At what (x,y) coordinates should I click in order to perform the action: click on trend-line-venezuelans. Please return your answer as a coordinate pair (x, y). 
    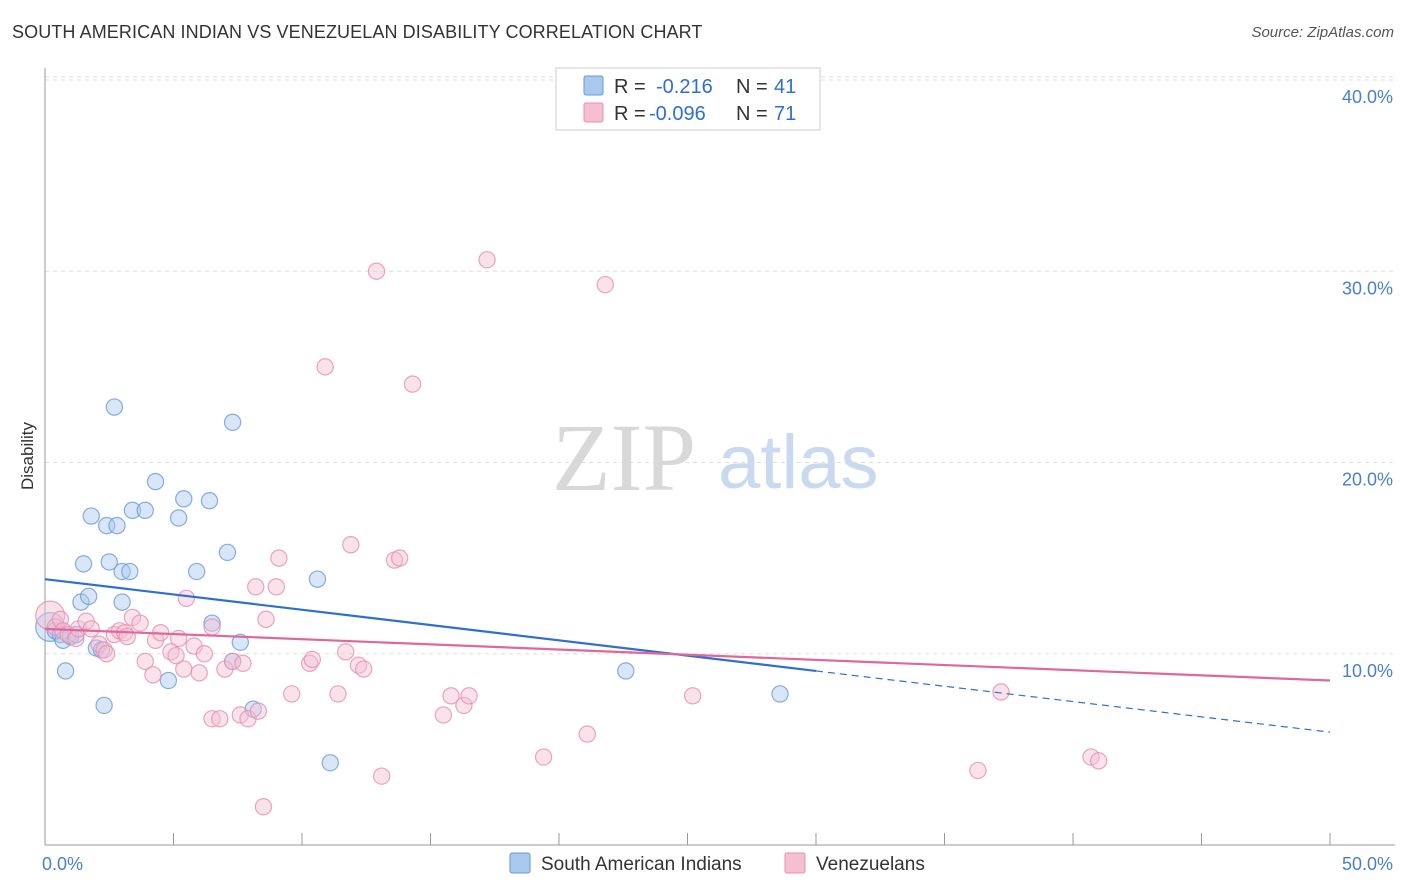
    Looking at the image, I should click on (687, 654).